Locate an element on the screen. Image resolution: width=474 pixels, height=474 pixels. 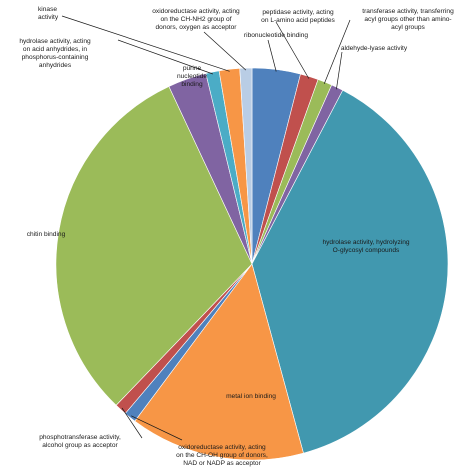
leader-line-kinase-activity is located at coordinates (145, 43).